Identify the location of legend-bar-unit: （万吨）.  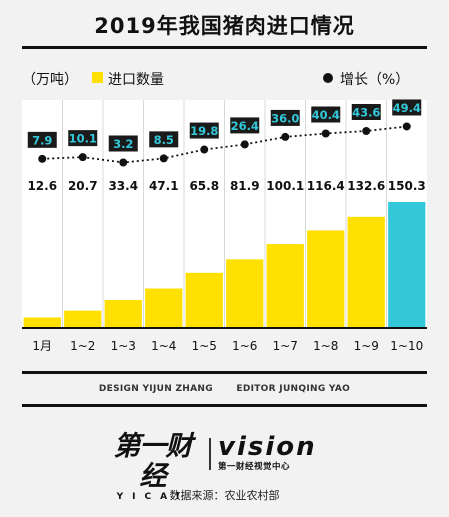
(50, 80).